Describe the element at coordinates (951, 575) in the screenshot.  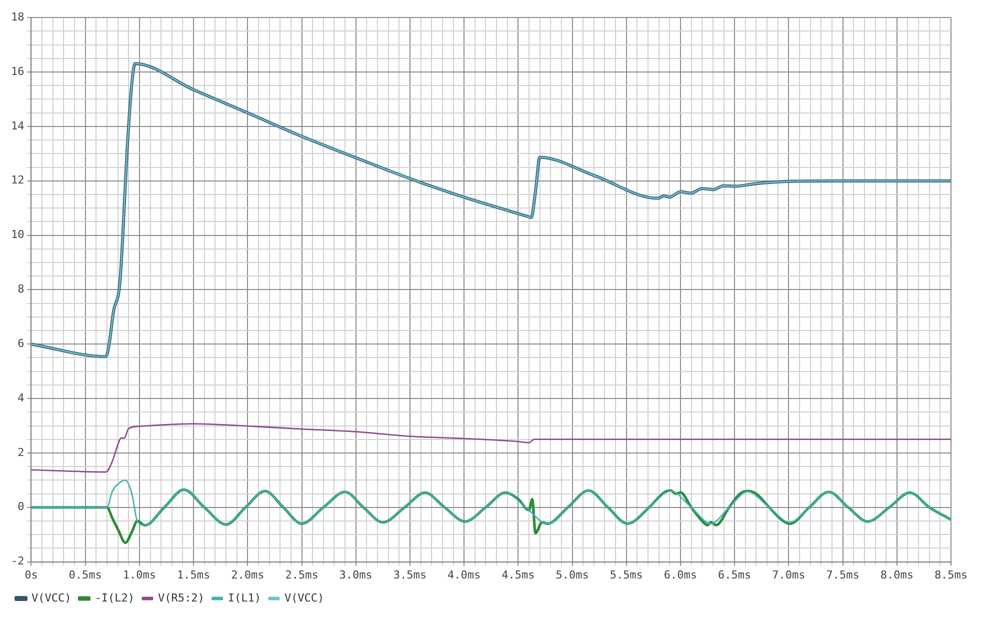
I see `x-tick-label: 8.5ms` at that location.